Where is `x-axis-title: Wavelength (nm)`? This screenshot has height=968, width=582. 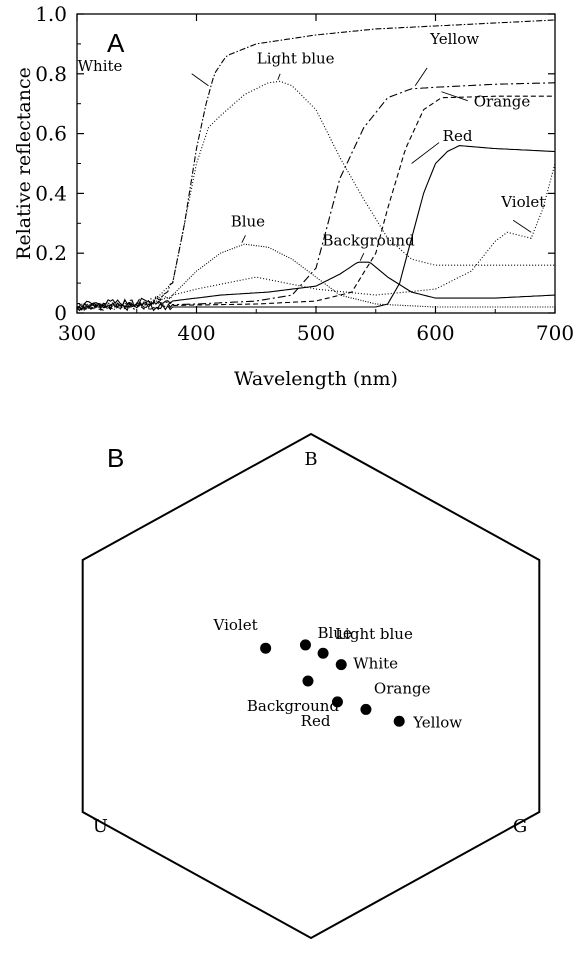 x-axis-title: Wavelength (nm) is located at coordinates (316, 379).